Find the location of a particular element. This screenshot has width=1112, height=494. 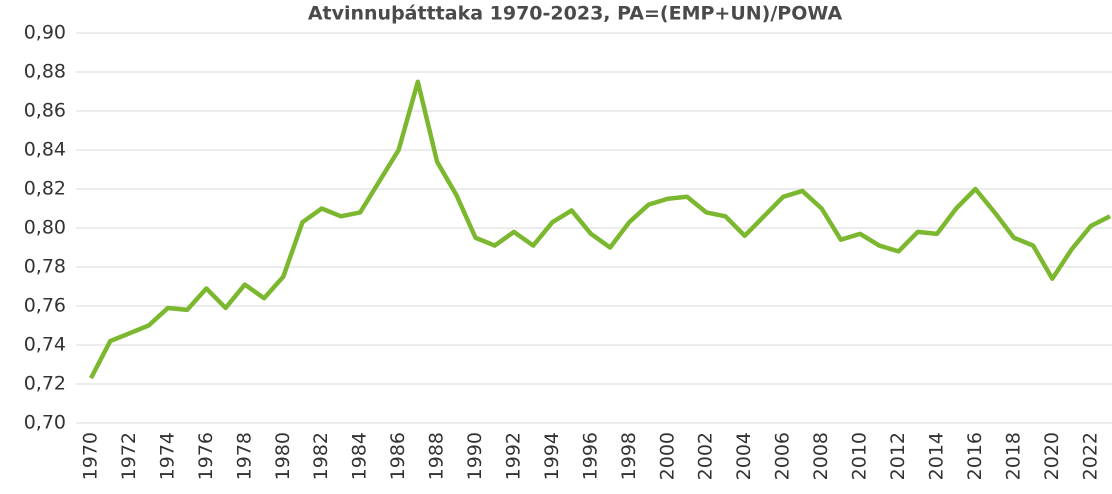

y-tick-label: 0,84 is located at coordinates (45, 150).